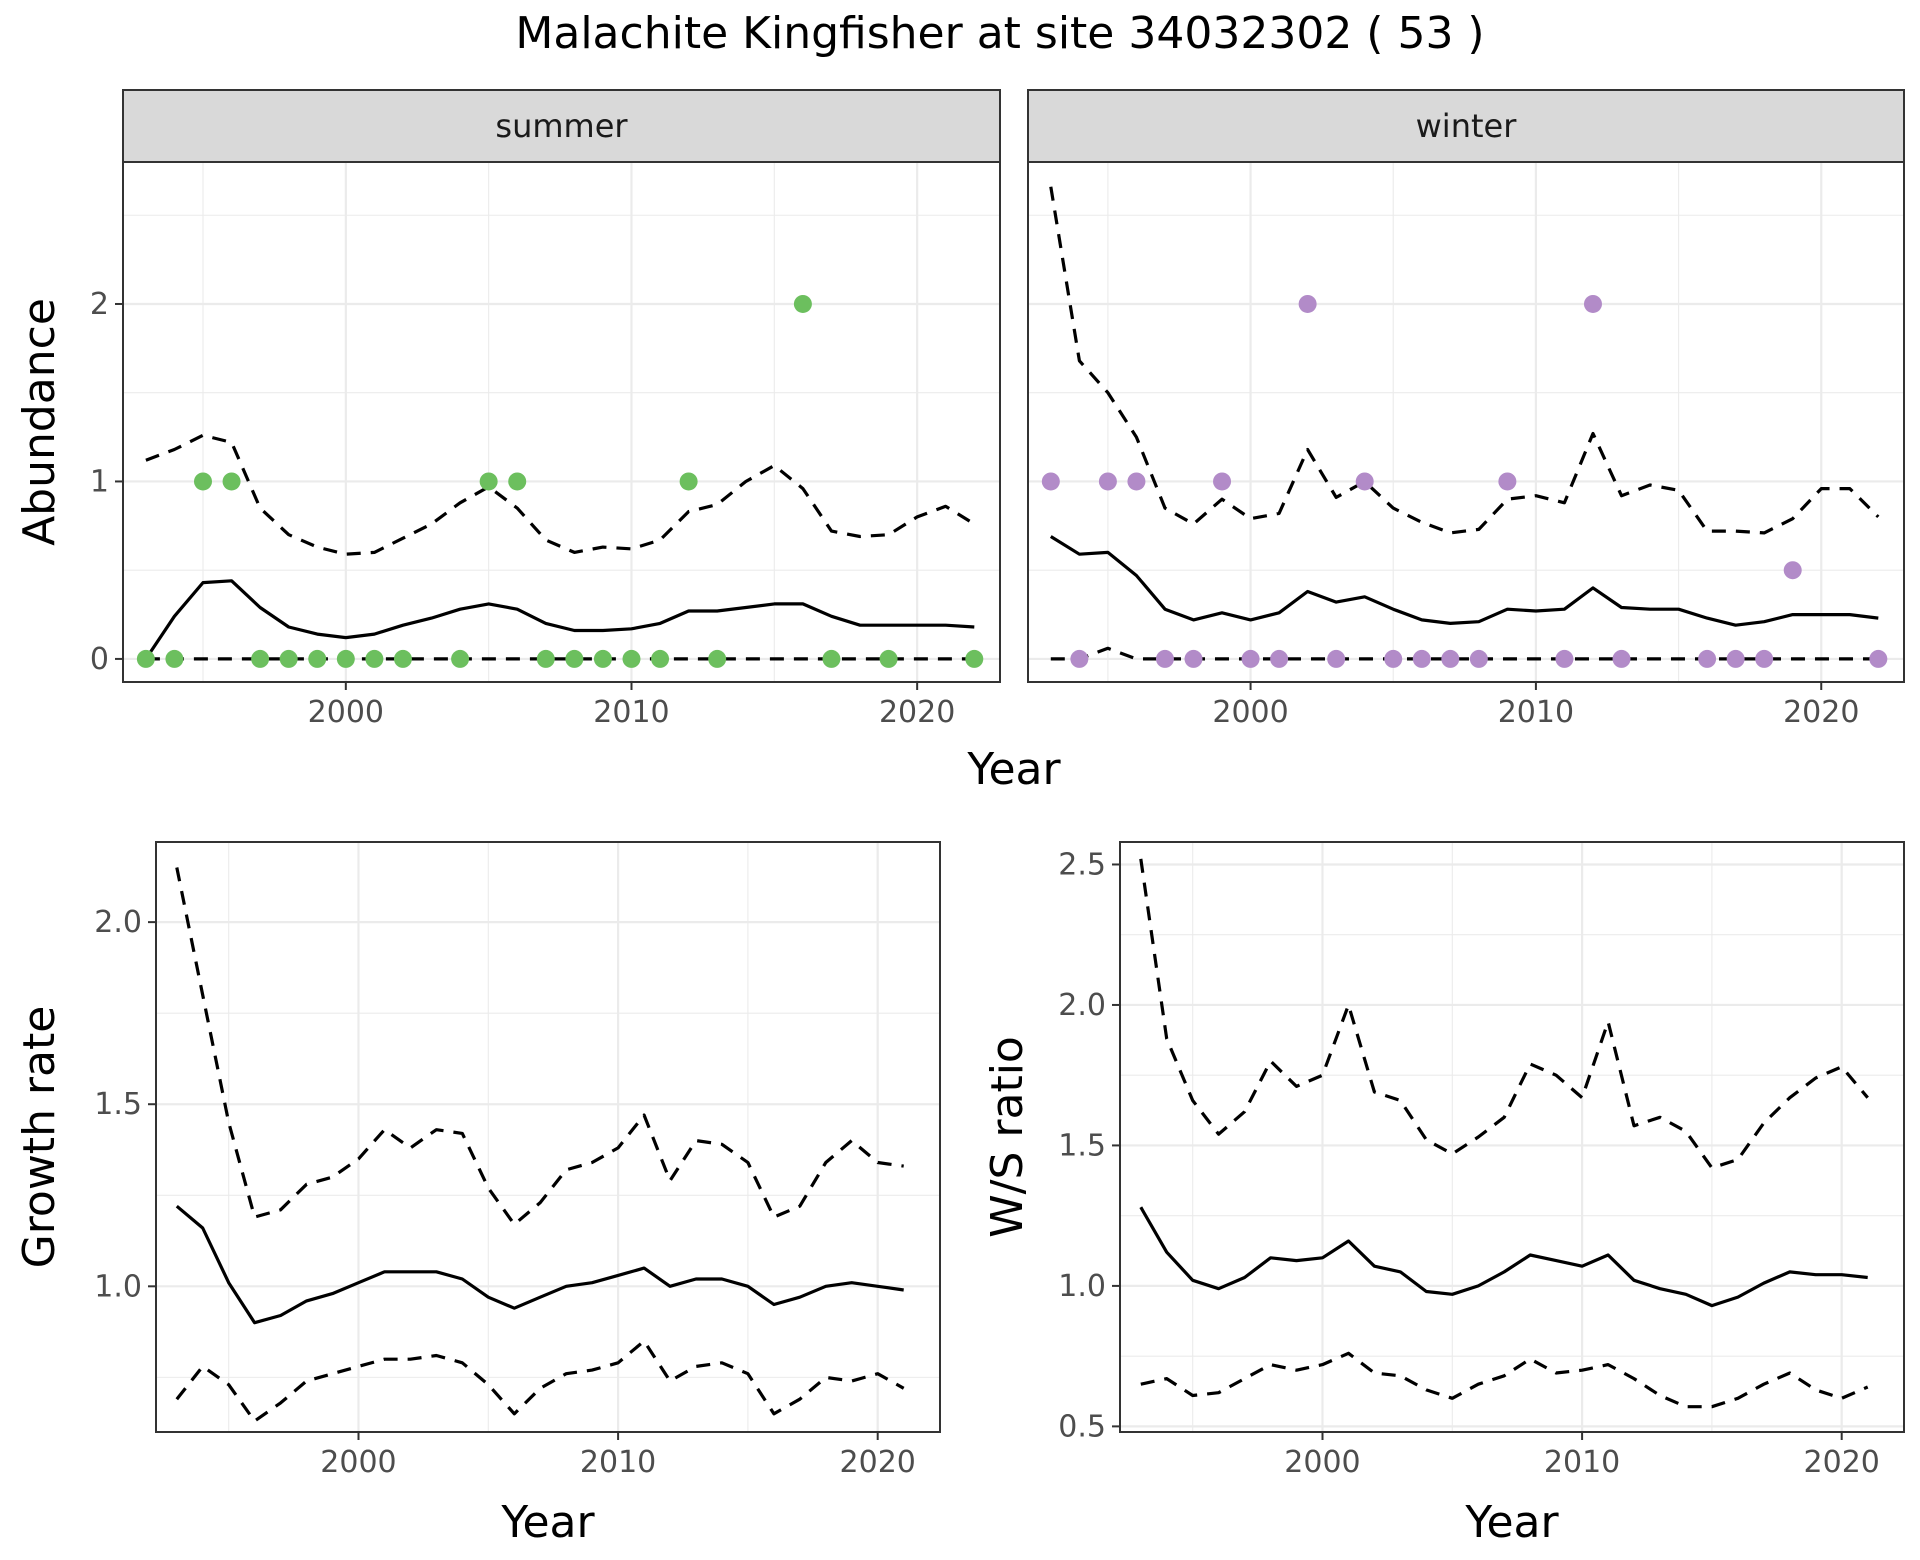  I want to click on x-ticks-summer: 2000 2010 2020, so click(631, 706).